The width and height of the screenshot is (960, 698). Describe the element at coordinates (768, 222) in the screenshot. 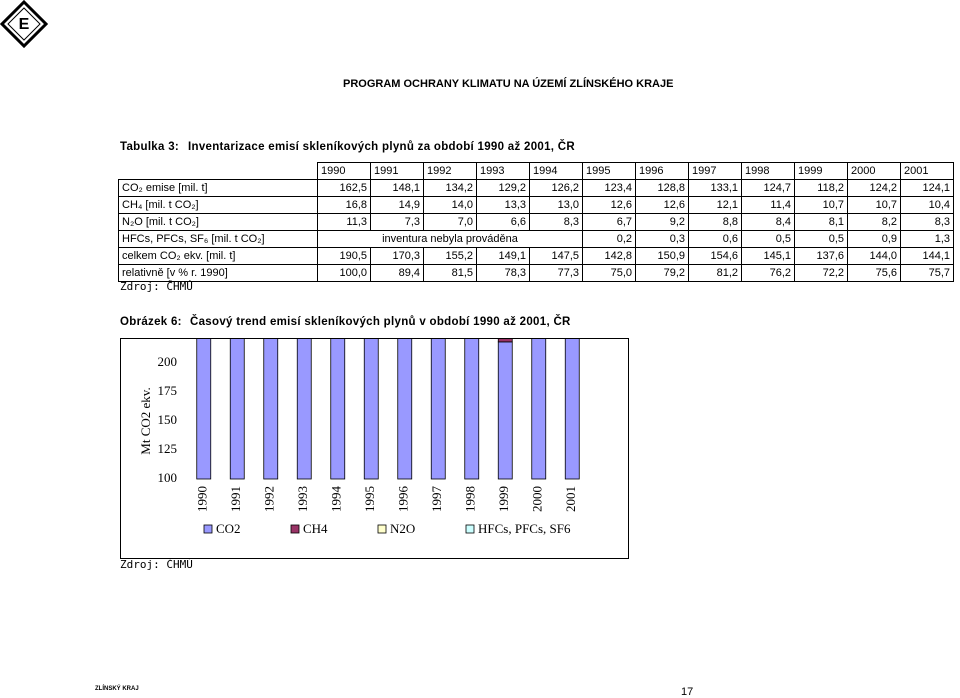

I see `cell: 8,4` at that location.